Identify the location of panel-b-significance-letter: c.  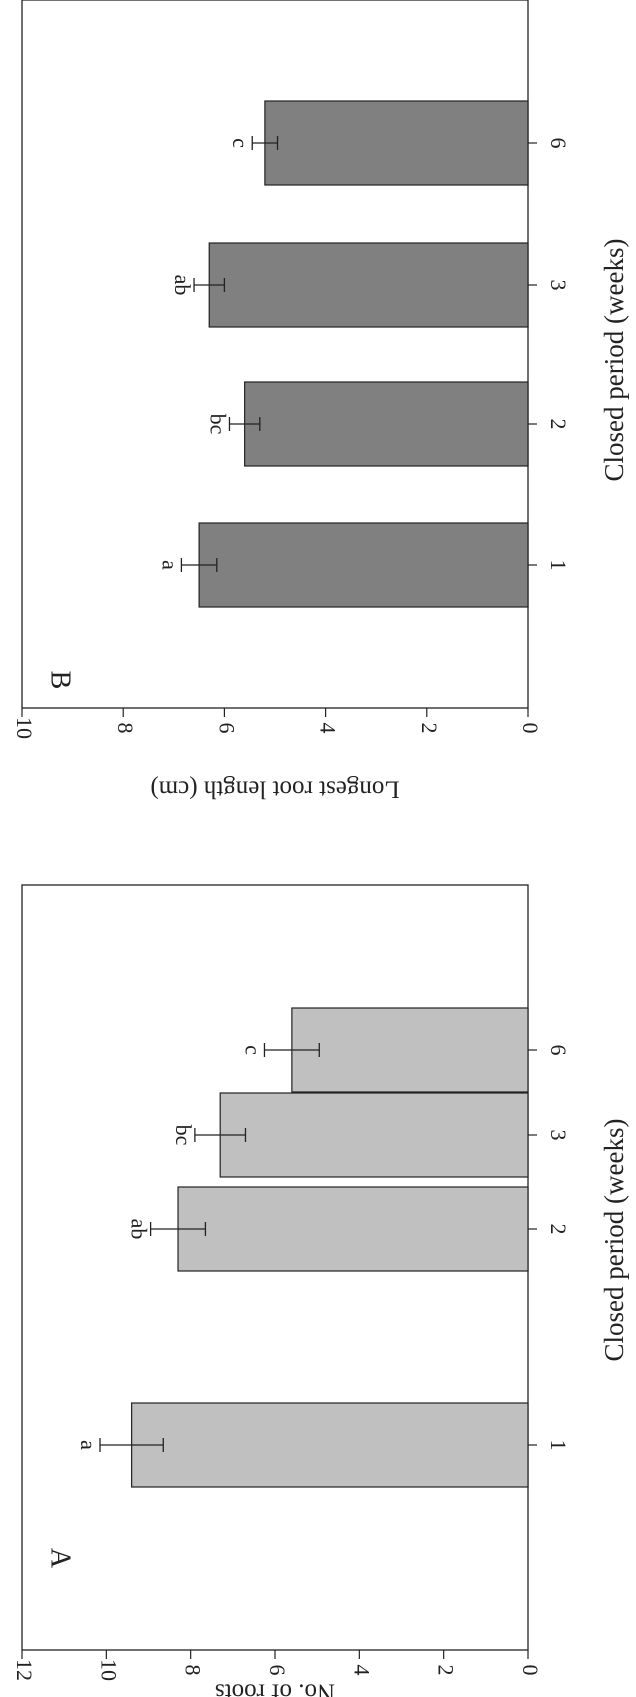
(240, 143).